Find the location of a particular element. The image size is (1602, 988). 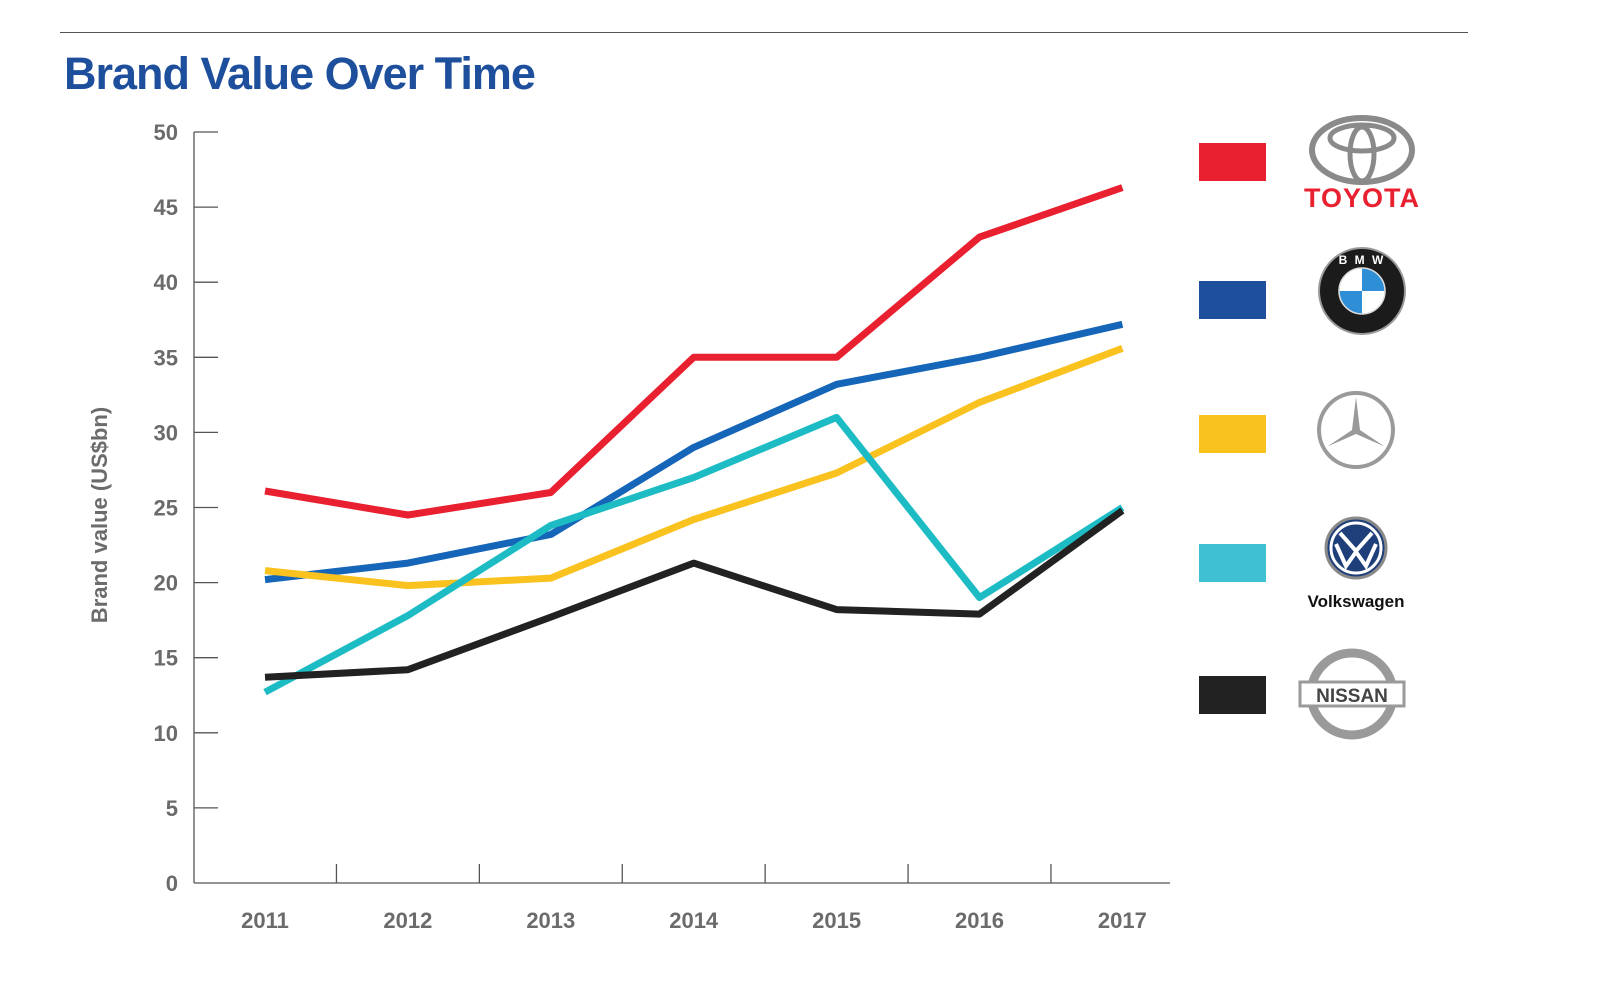

x-tick-label: 2015 is located at coordinates (836, 920).